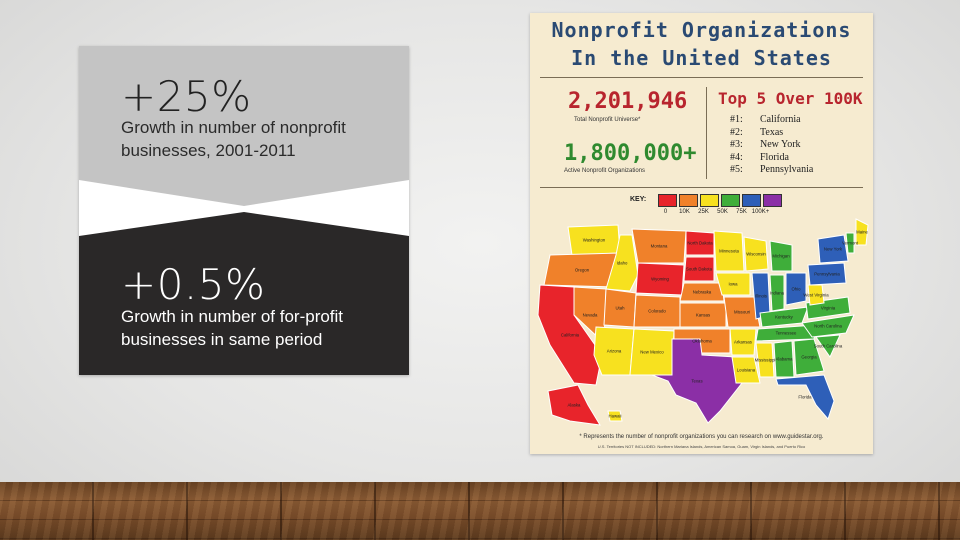 The height and width of the screenshot is (540, 960). What do you see at coordinates (700, 243) in the screenshot?
I see `map-label-north-dakota: North Dakota` at bounding box center [700, 243].